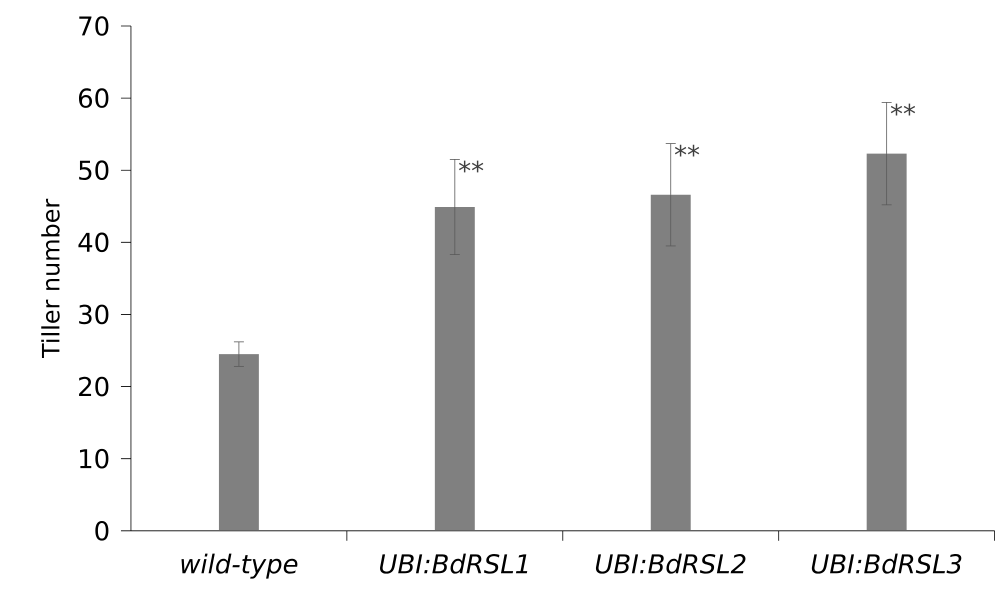 The width and height of the screenshot is (995, 596). What do you see at coordinates (94, 458) in the screenshot?
I see `y-tick-label: 10` at bounding box center [94, 458].